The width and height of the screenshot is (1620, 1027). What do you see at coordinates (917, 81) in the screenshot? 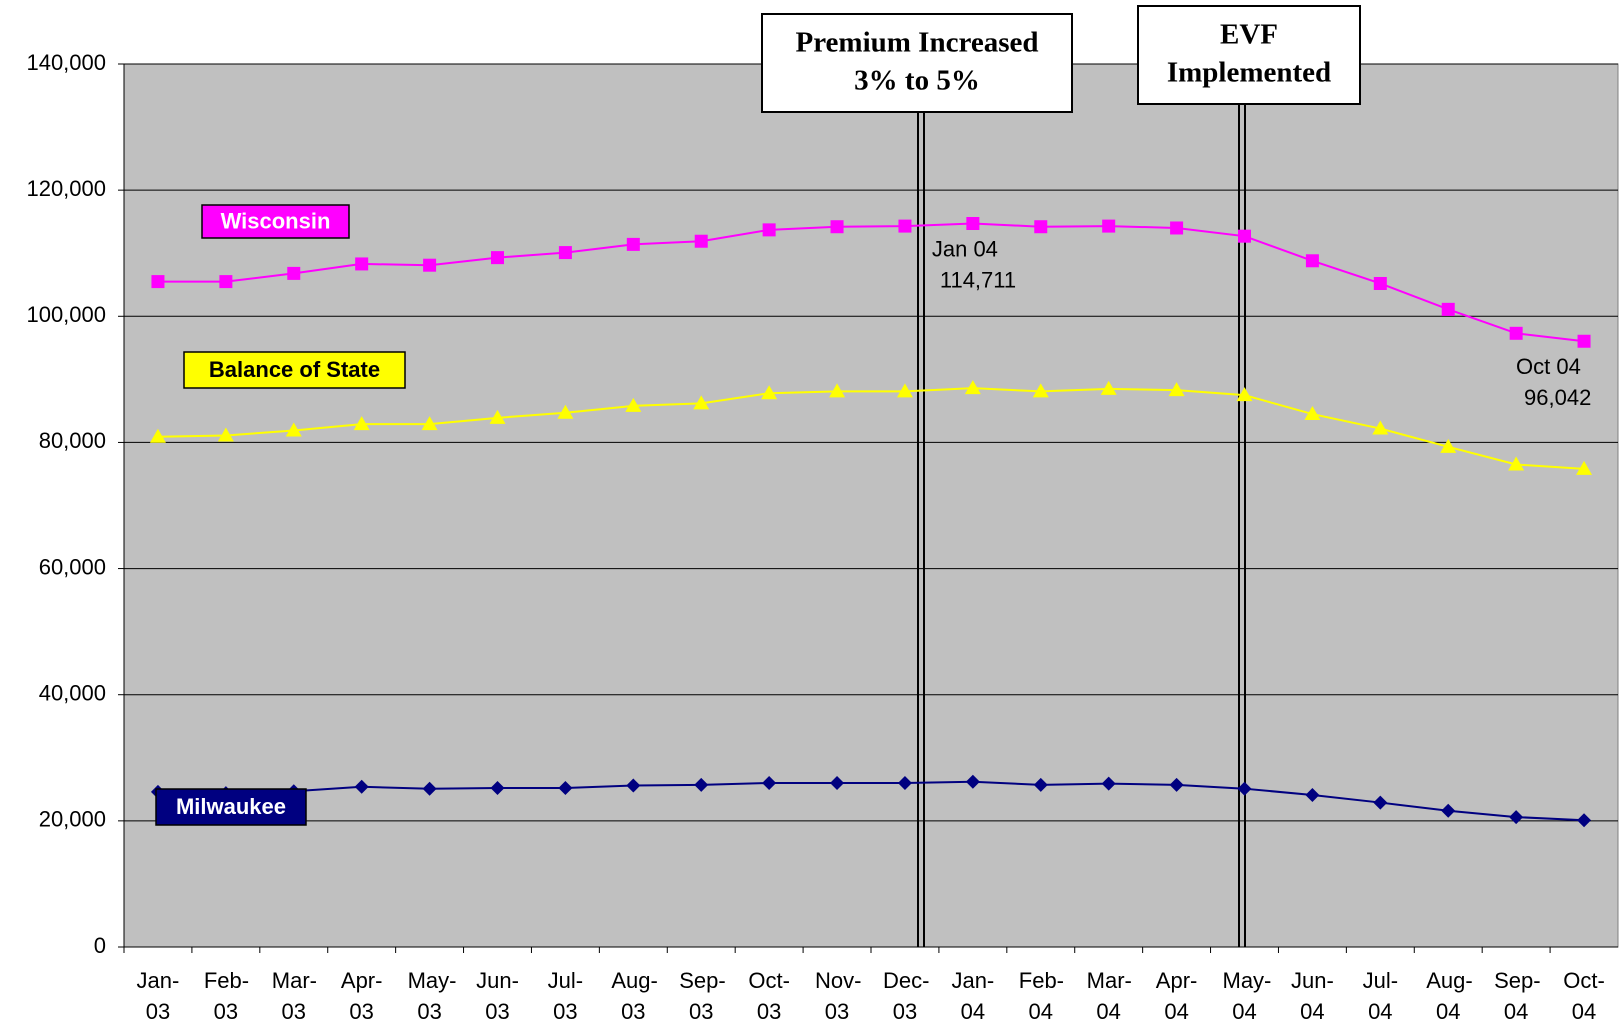
I see `event-label: 3% to 5%` at bounding box center [917, 81].